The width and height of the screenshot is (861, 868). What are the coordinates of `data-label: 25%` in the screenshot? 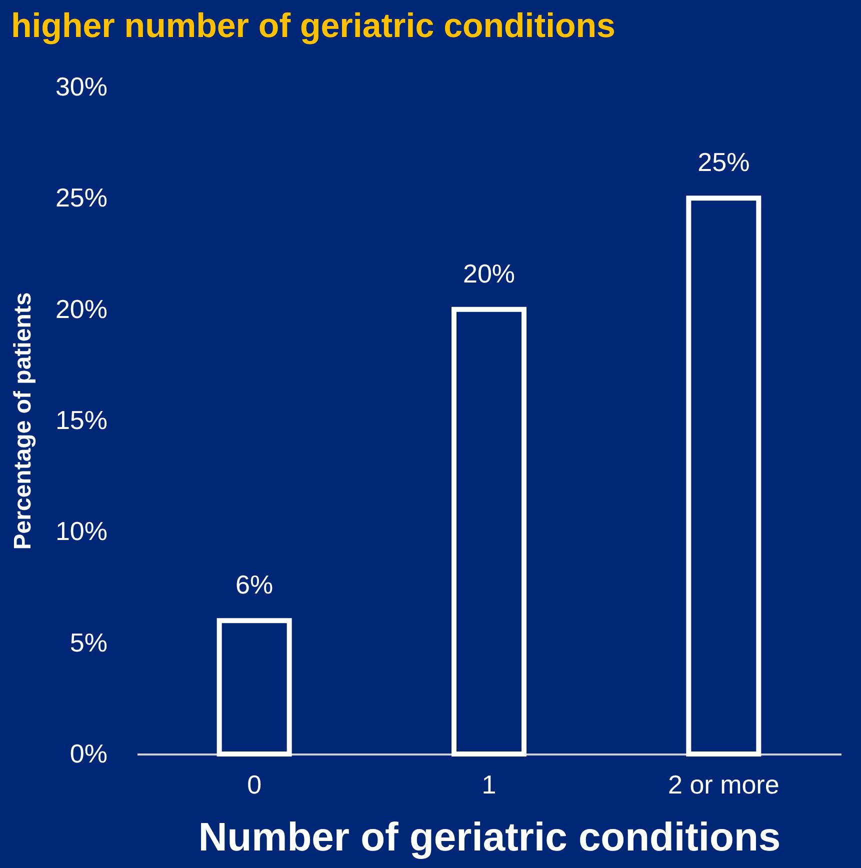 It's located at (724, 162).